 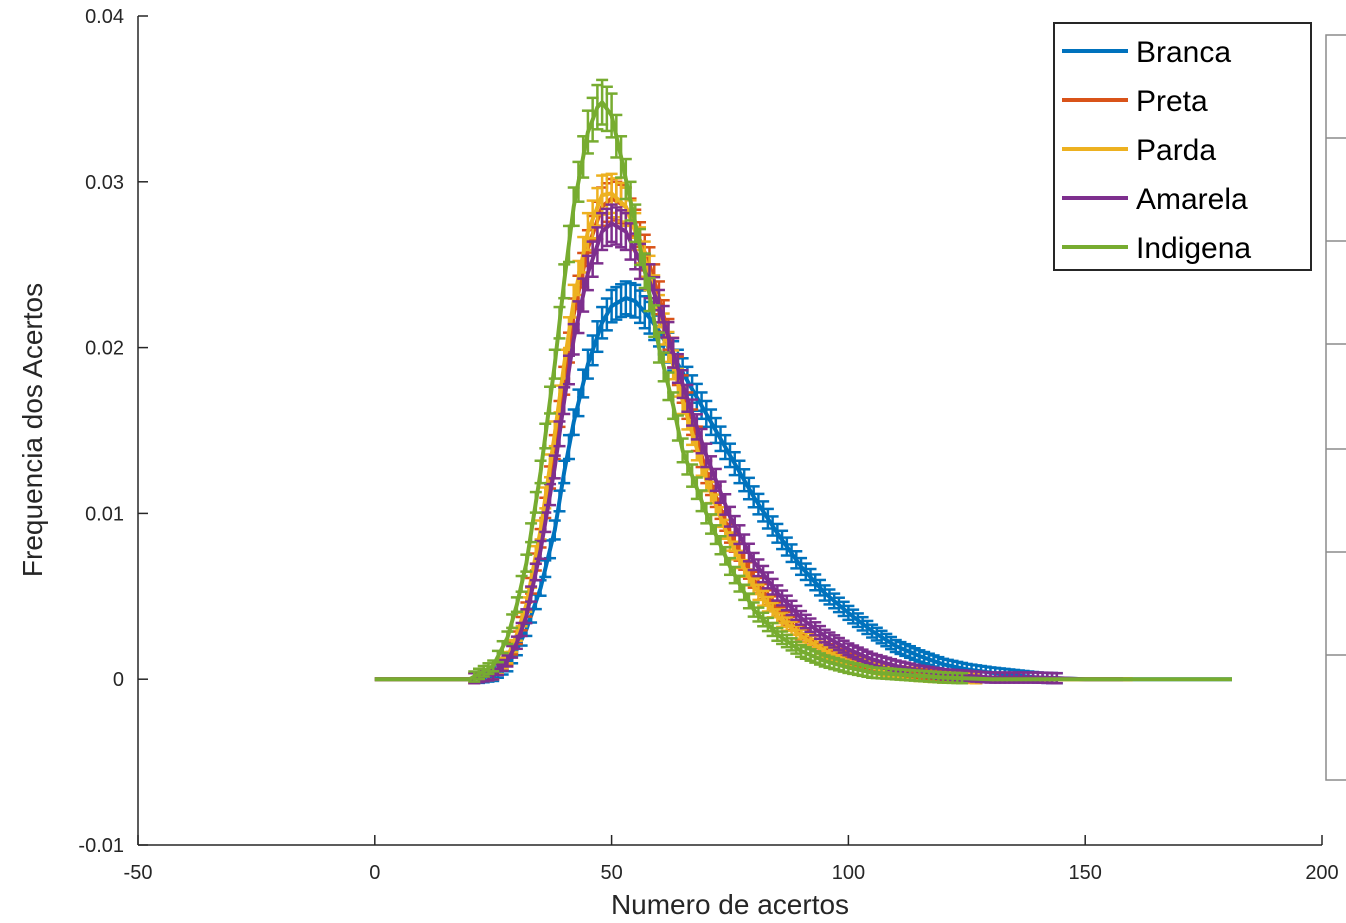 What do you see at coordinates (118, 680) in the screenshot?
I see `y-tick-label: 0` at bounding box center [118, 680].